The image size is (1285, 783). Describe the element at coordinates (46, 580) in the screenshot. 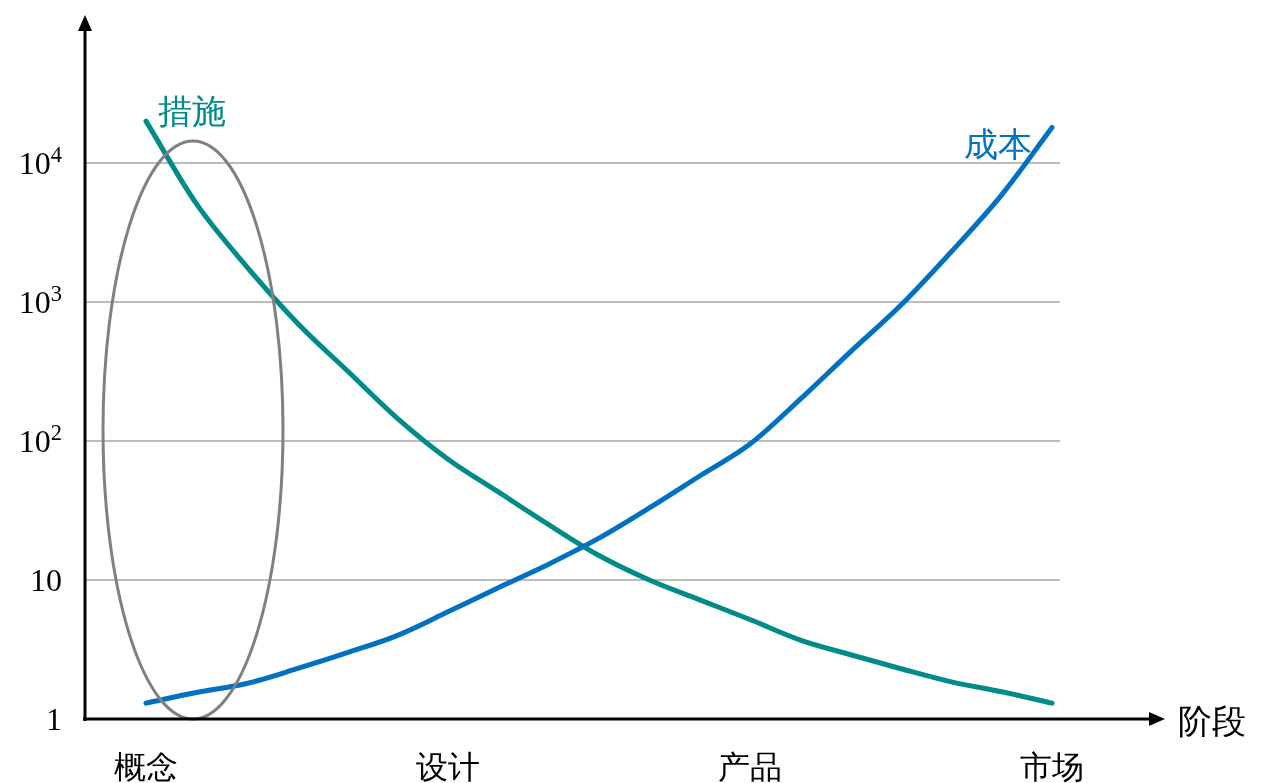

I see `y-tick-label: 10` at that location.